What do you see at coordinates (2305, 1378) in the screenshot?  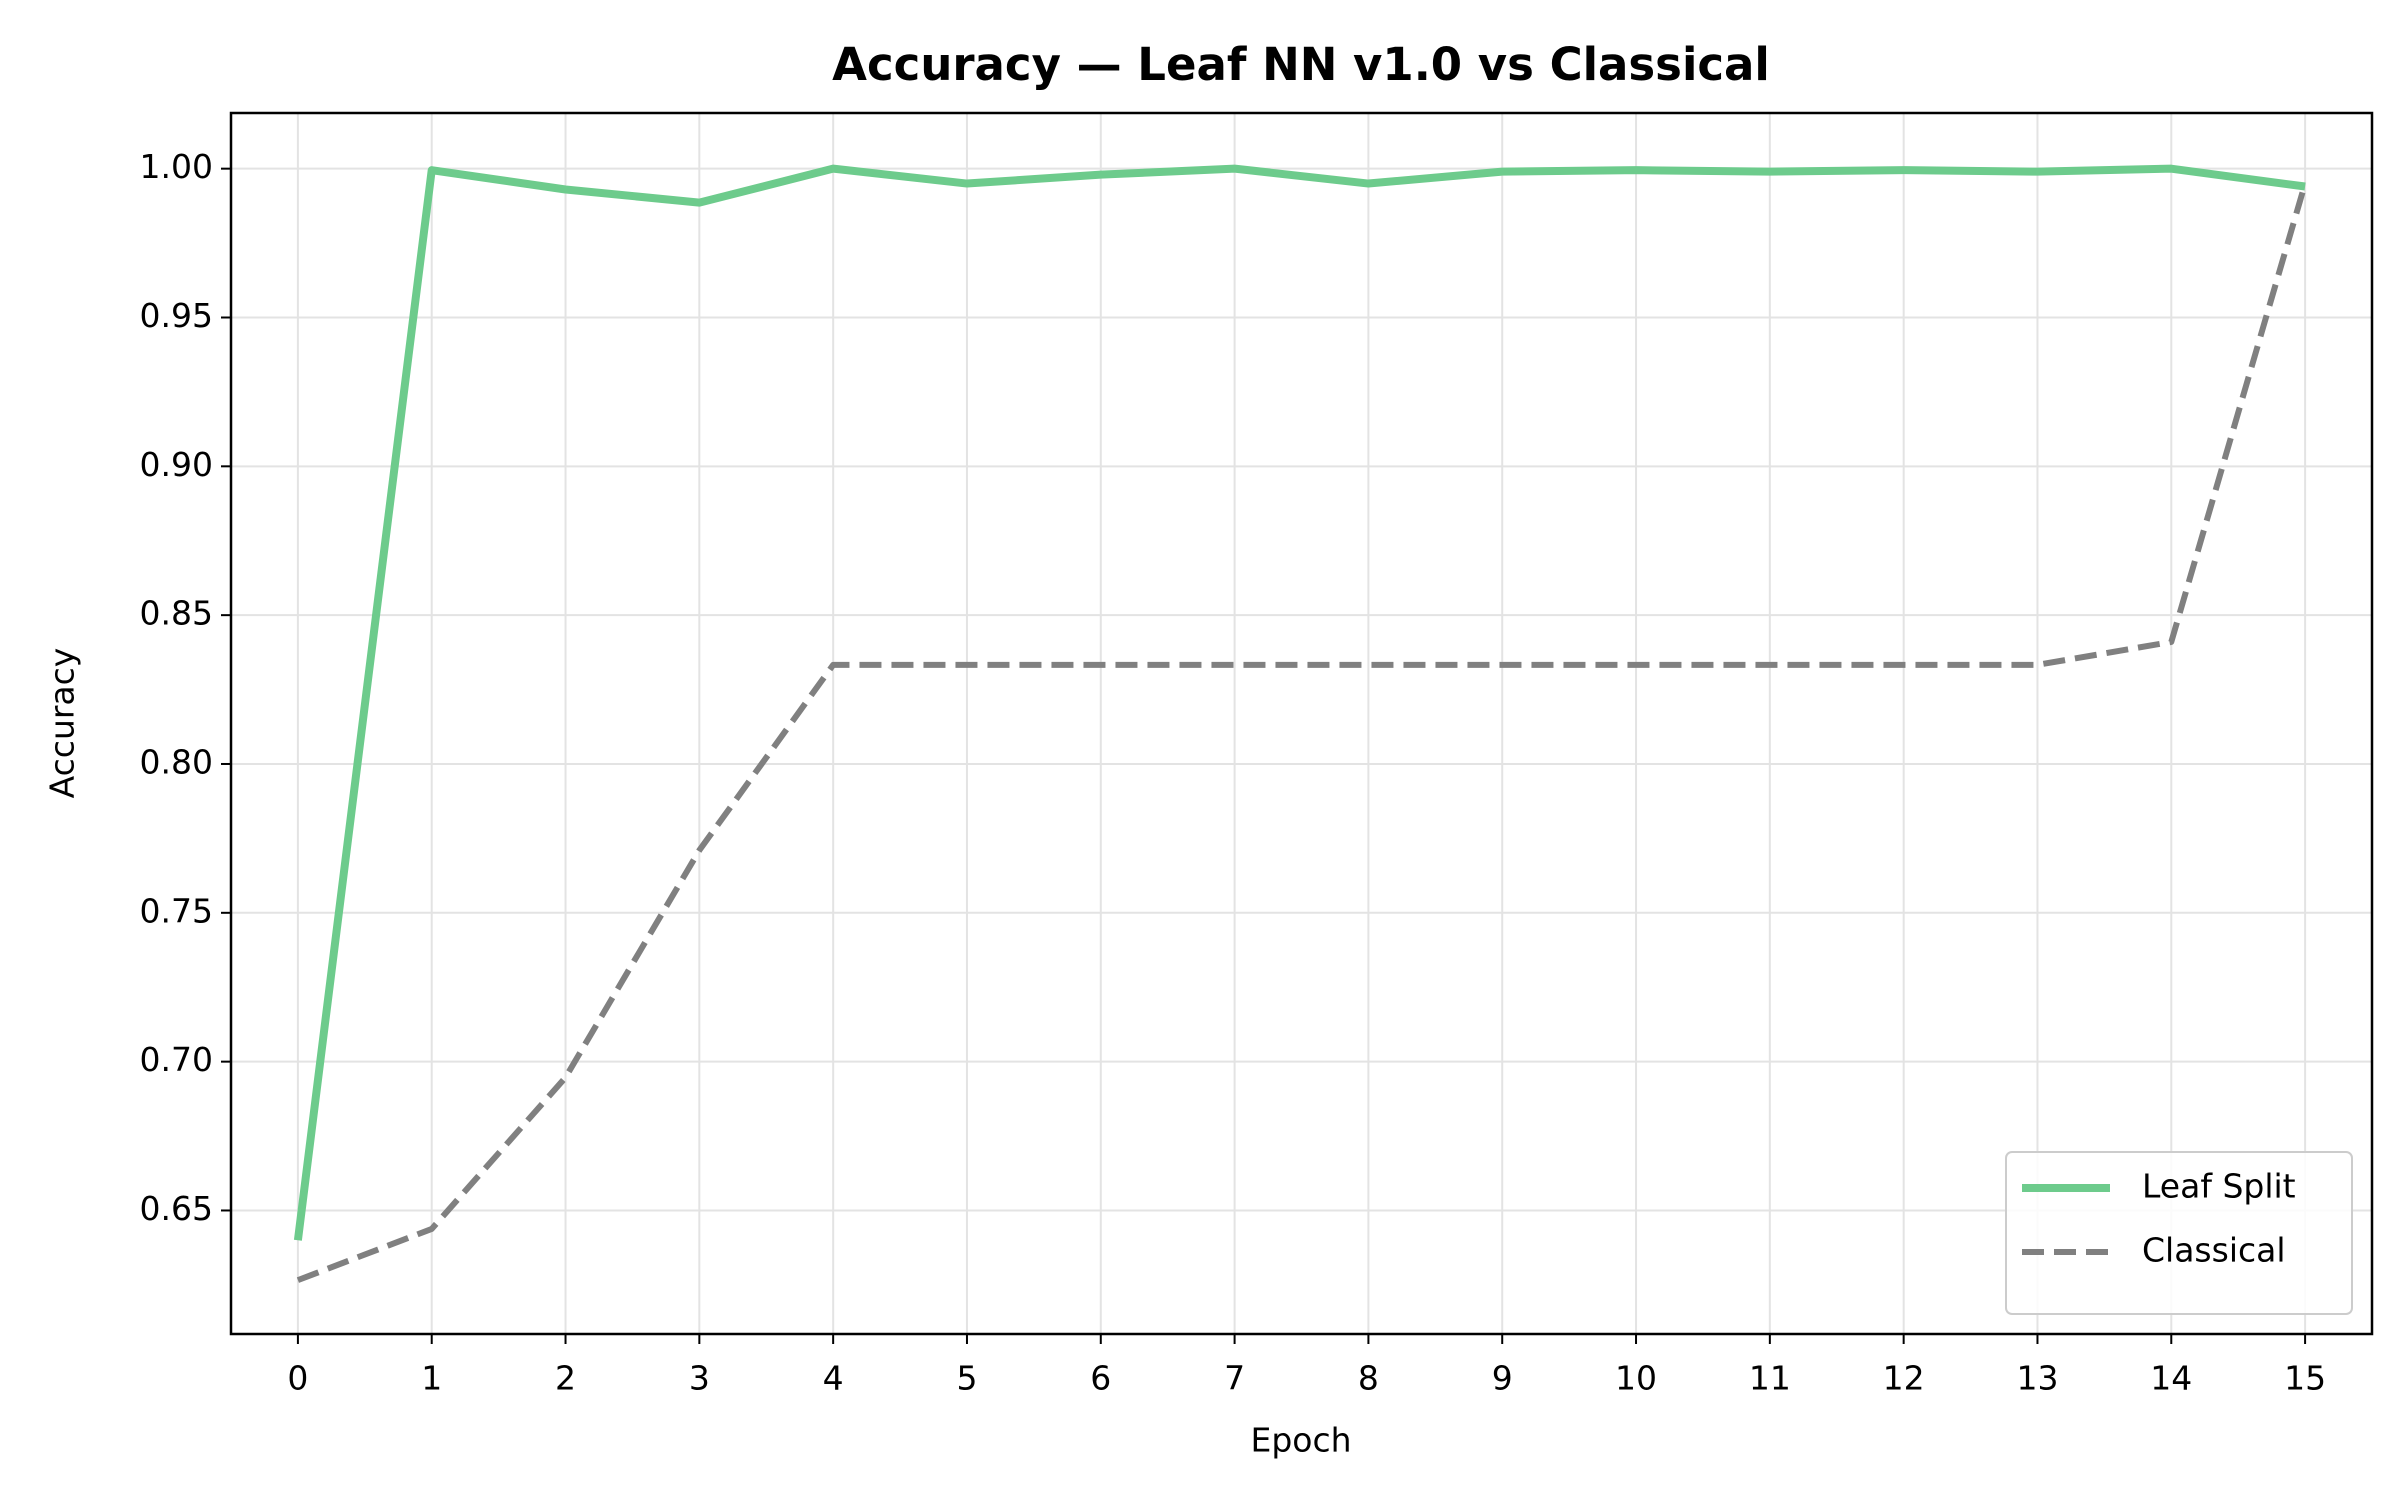 I see `x-tick-label: 15` at bounding box center [2305, 1378].